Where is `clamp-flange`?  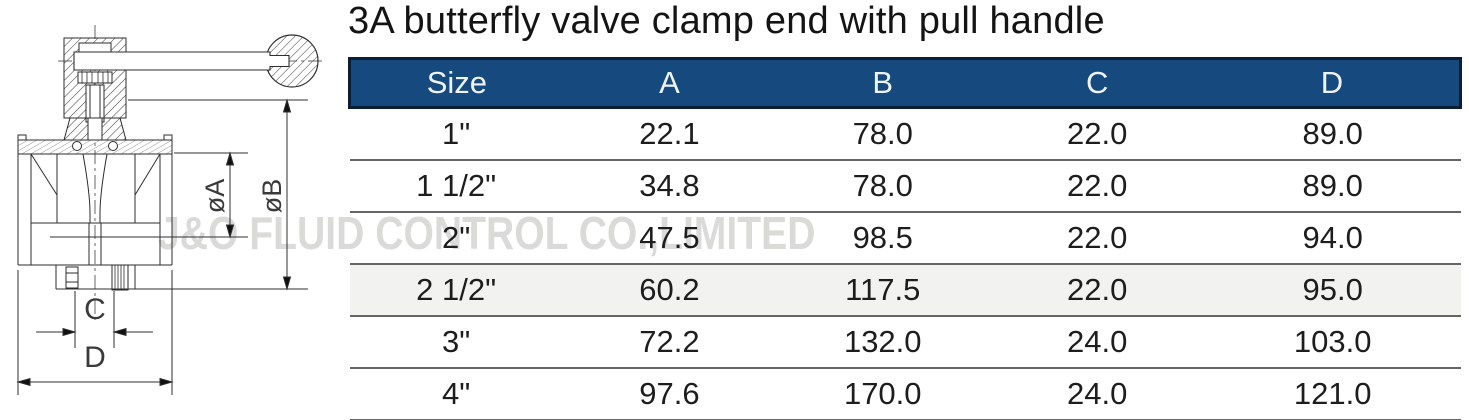 clamp-flange is located at coordinates (95, 144).